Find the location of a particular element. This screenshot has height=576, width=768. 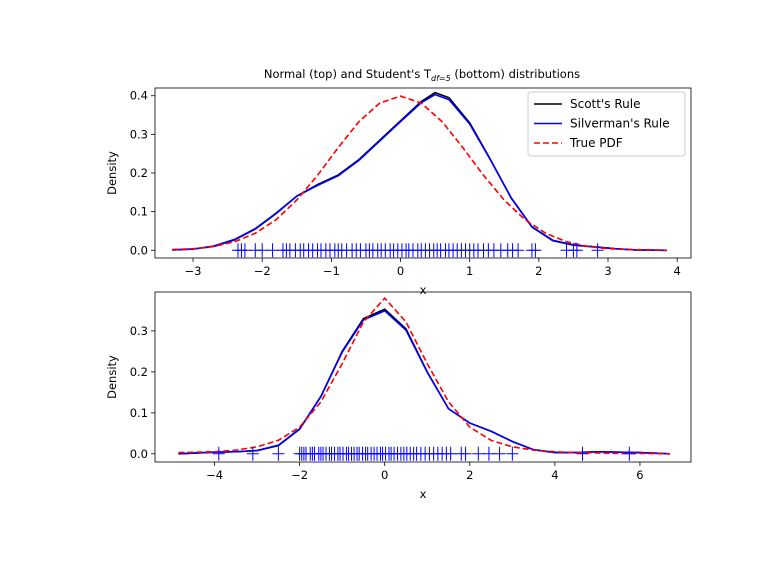

x-tick-label: −3 is located at coordinates (193, 271).